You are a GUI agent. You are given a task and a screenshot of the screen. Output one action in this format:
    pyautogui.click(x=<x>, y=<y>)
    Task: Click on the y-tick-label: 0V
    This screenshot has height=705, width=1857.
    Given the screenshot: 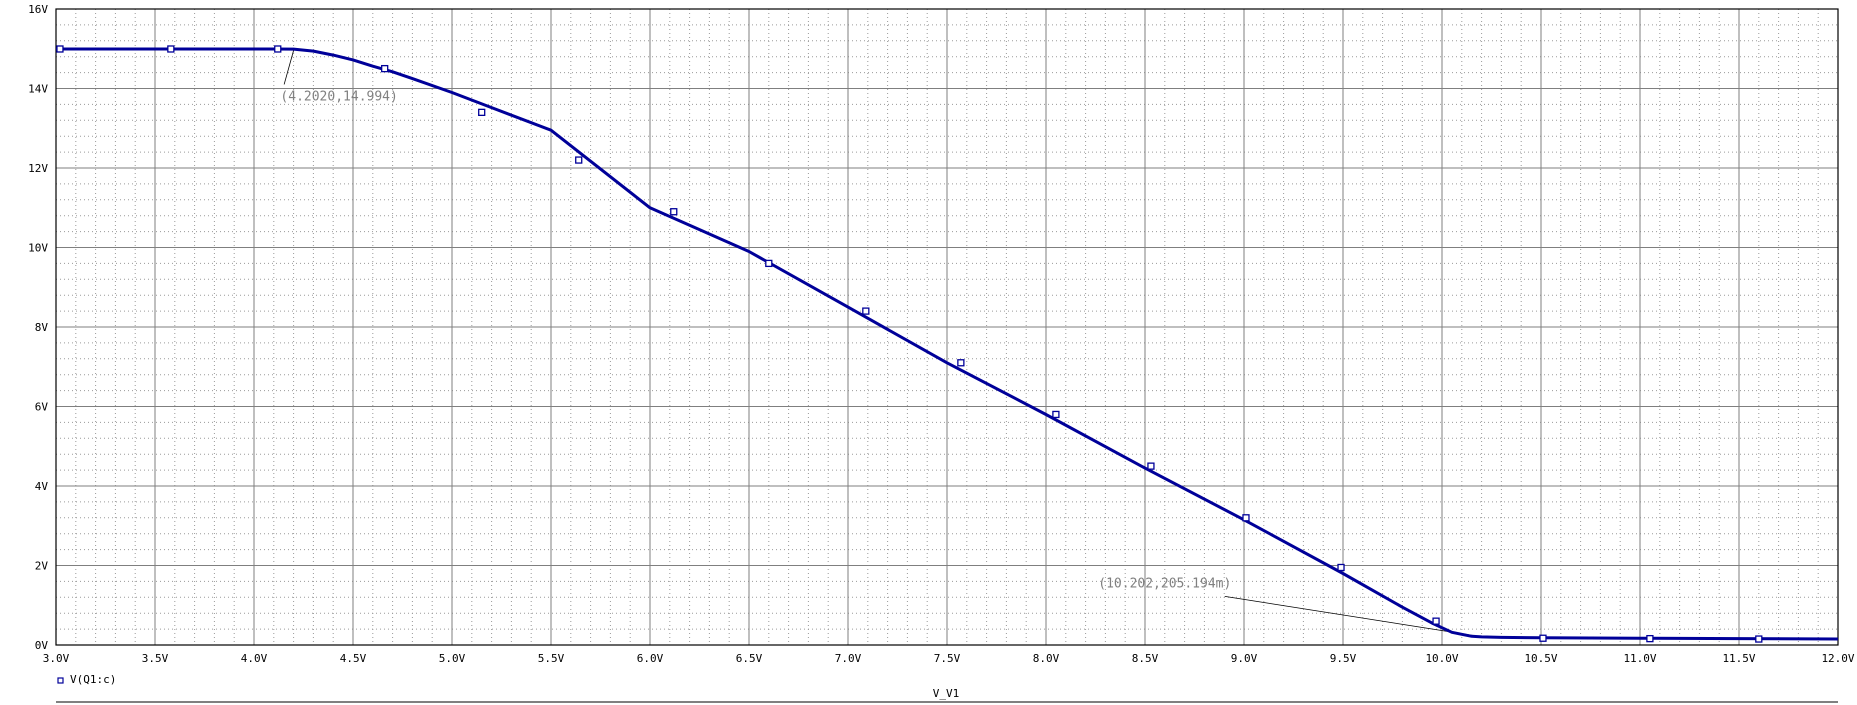 What is the action you would take?
    pyautogui.click(x=42, y=645)
    